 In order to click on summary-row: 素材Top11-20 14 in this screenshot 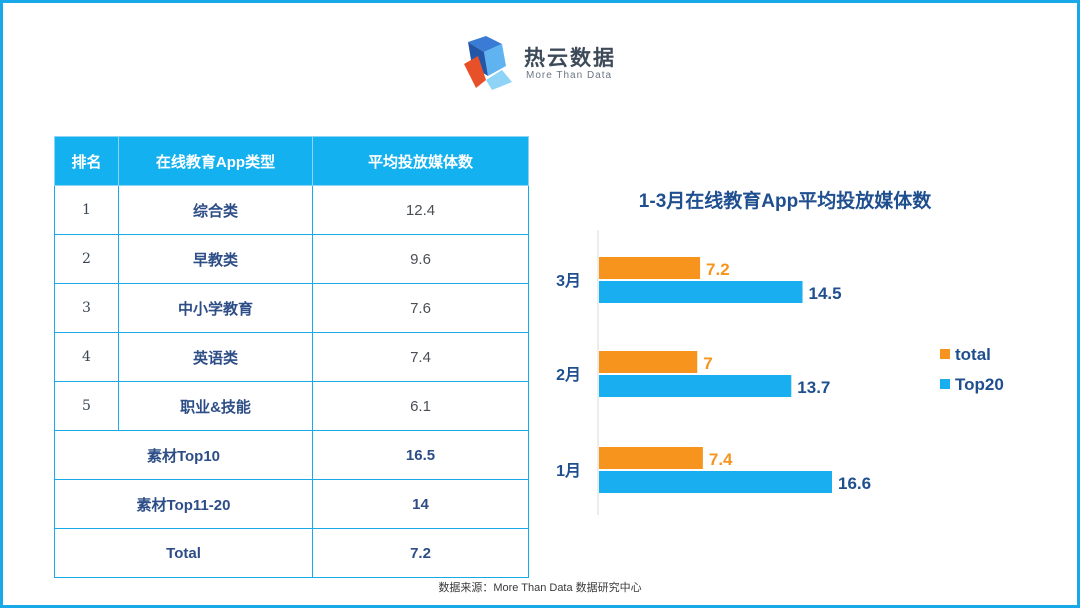, I will do `click(291, 504)`.